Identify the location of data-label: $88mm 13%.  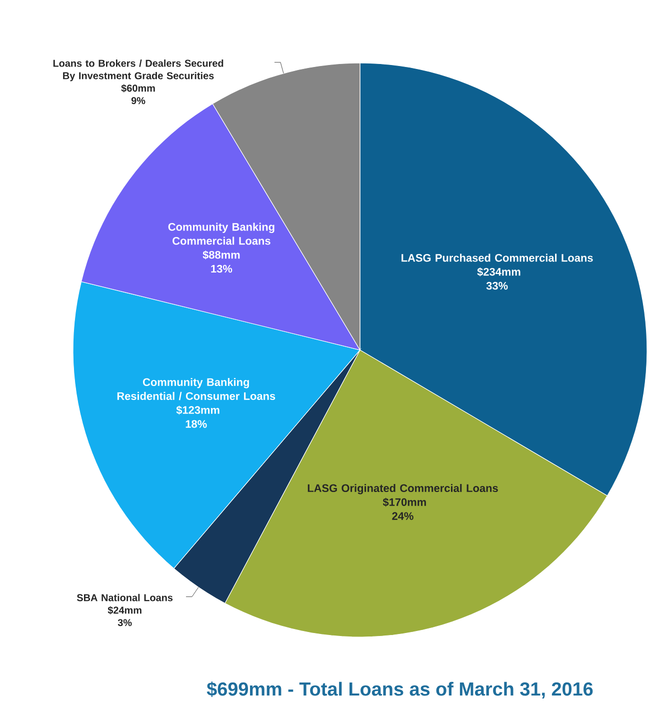
(221, 261).